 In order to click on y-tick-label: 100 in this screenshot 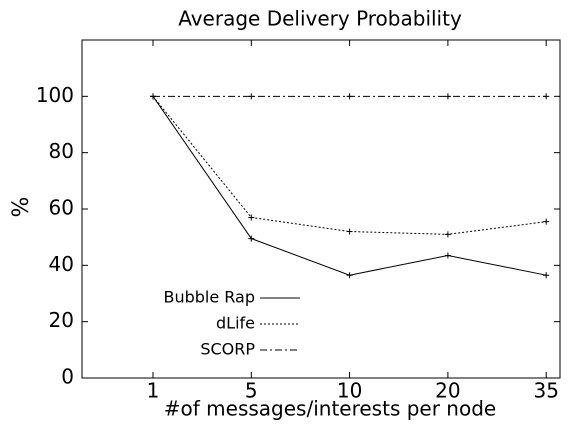, I will do `click(55, 95)`.